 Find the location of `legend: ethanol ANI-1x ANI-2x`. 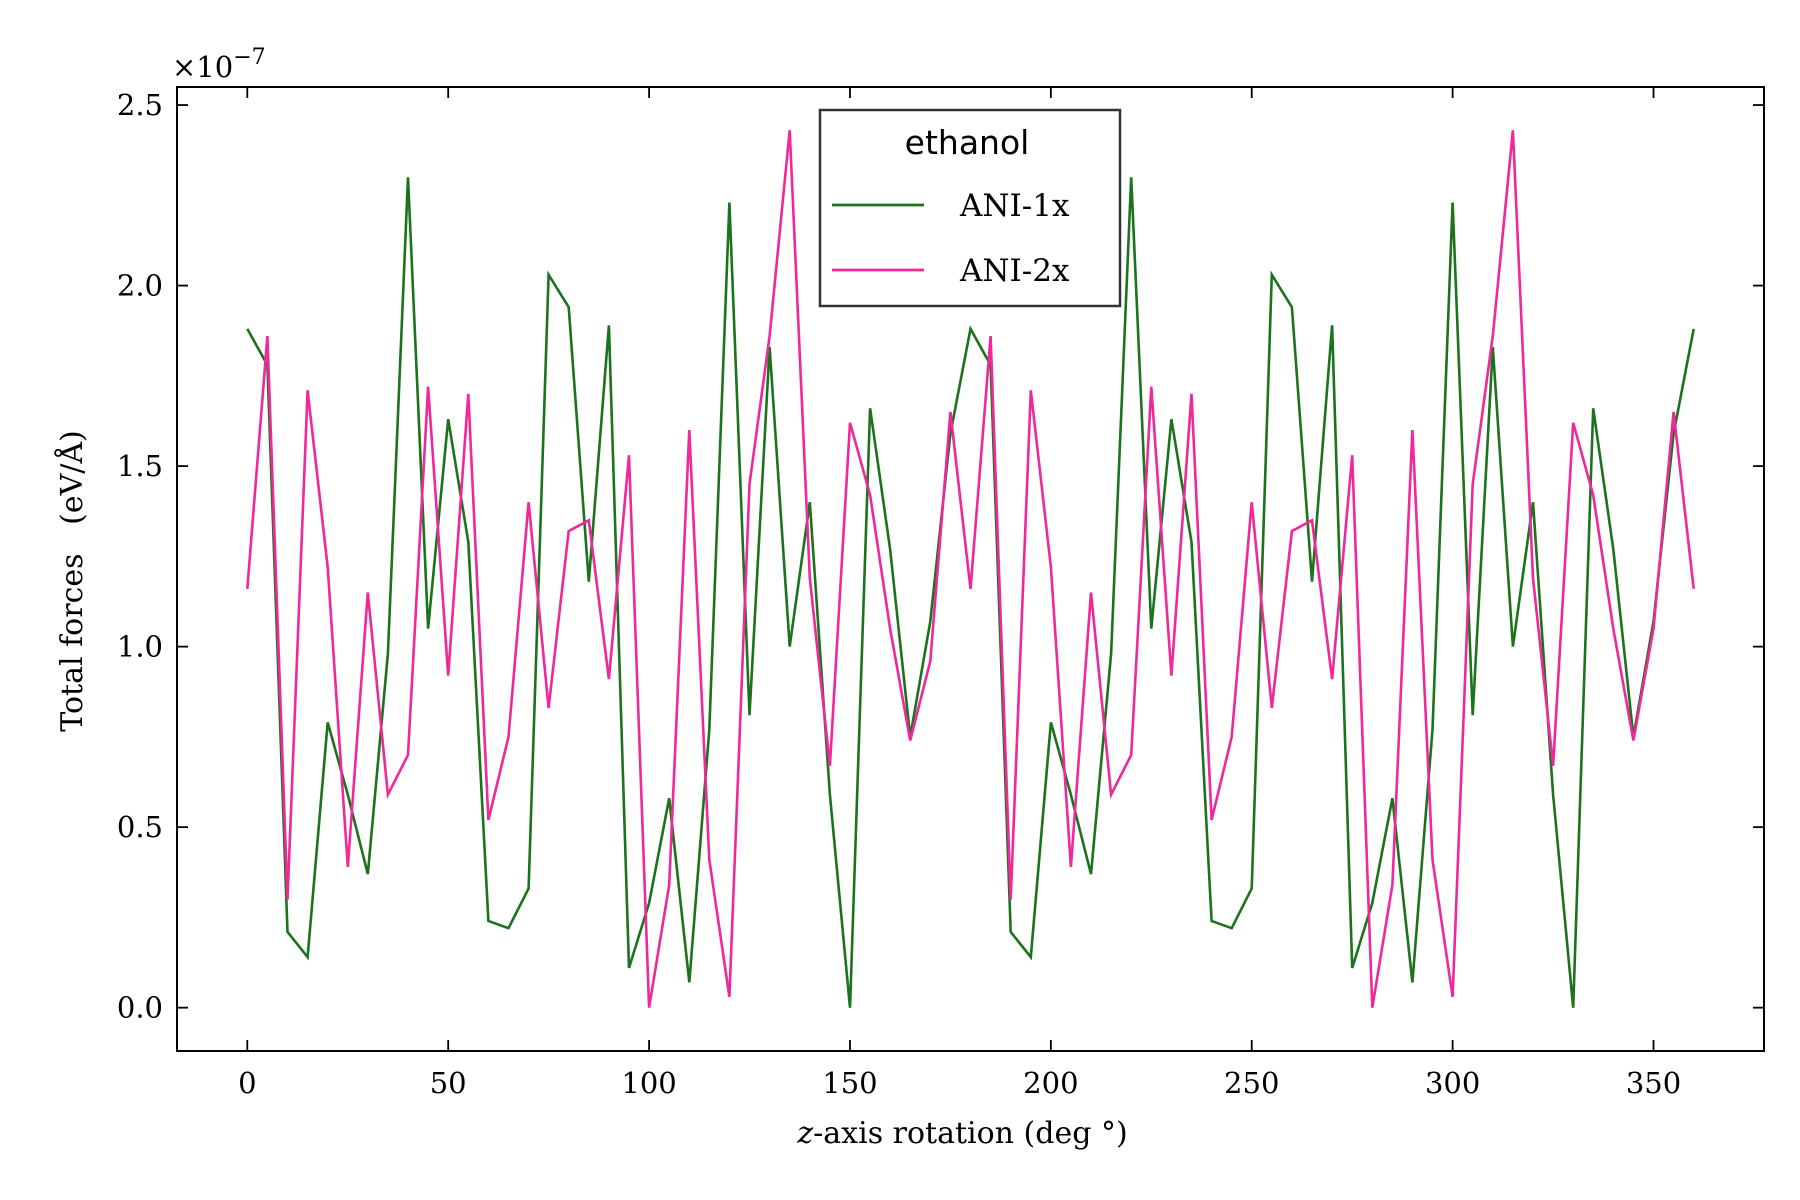

legend: ethanol ANI-1x ANI-2x is located at coordinates (970, 208).